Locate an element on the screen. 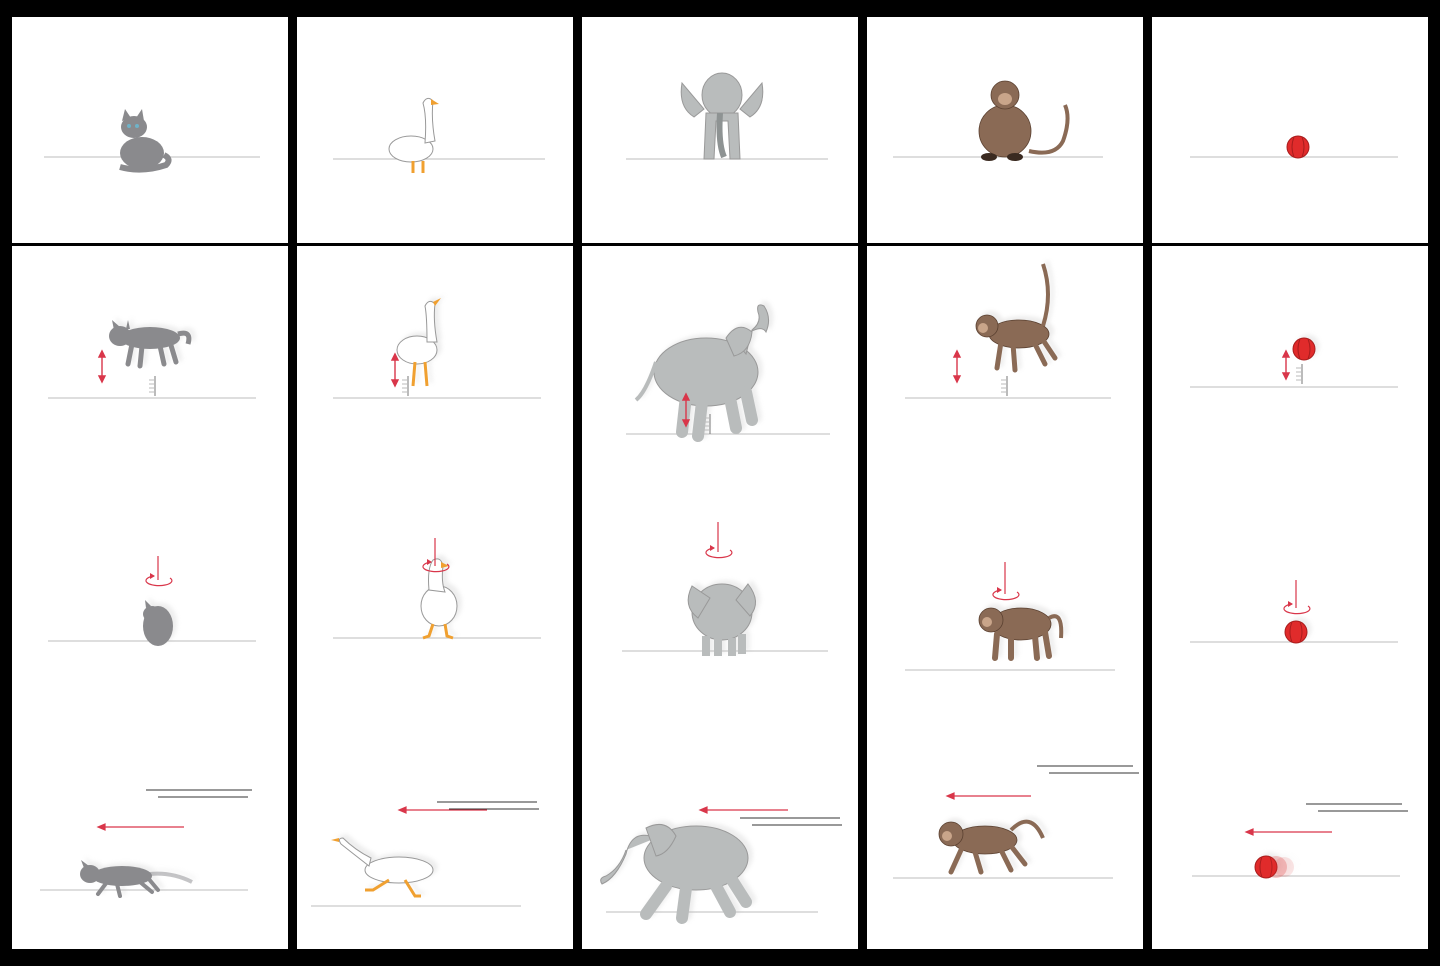  cell-goose-spin is located at coordinates (435, 591).